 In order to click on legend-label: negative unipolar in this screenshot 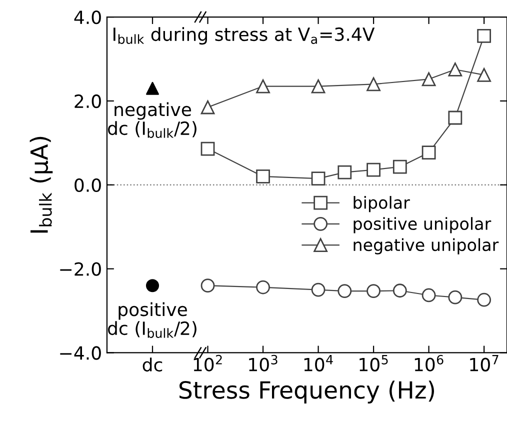, I will do `click(426, 246)`.